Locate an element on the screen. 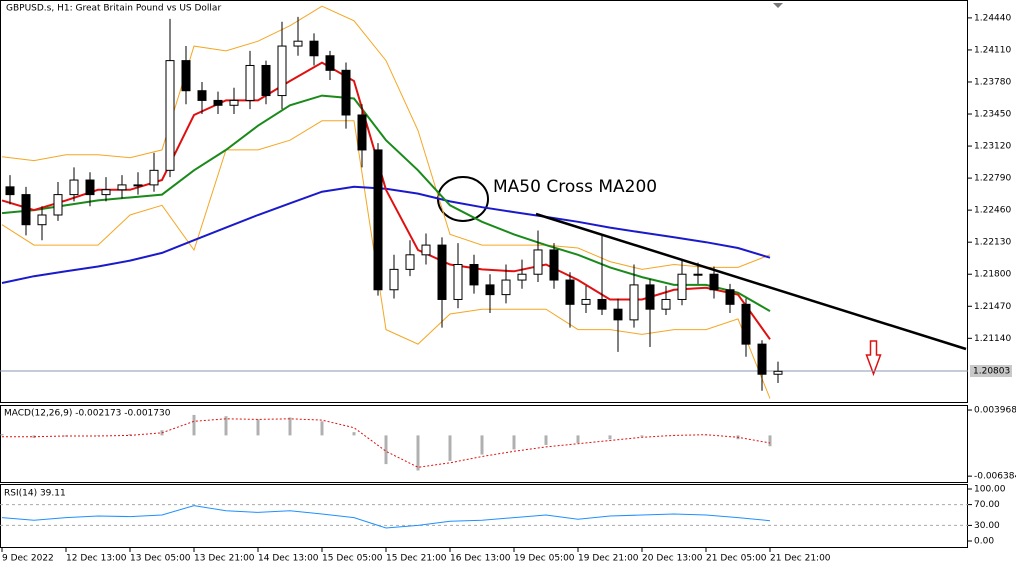  y-tick-label: 0.003968 is located at coordinates (995, 411).